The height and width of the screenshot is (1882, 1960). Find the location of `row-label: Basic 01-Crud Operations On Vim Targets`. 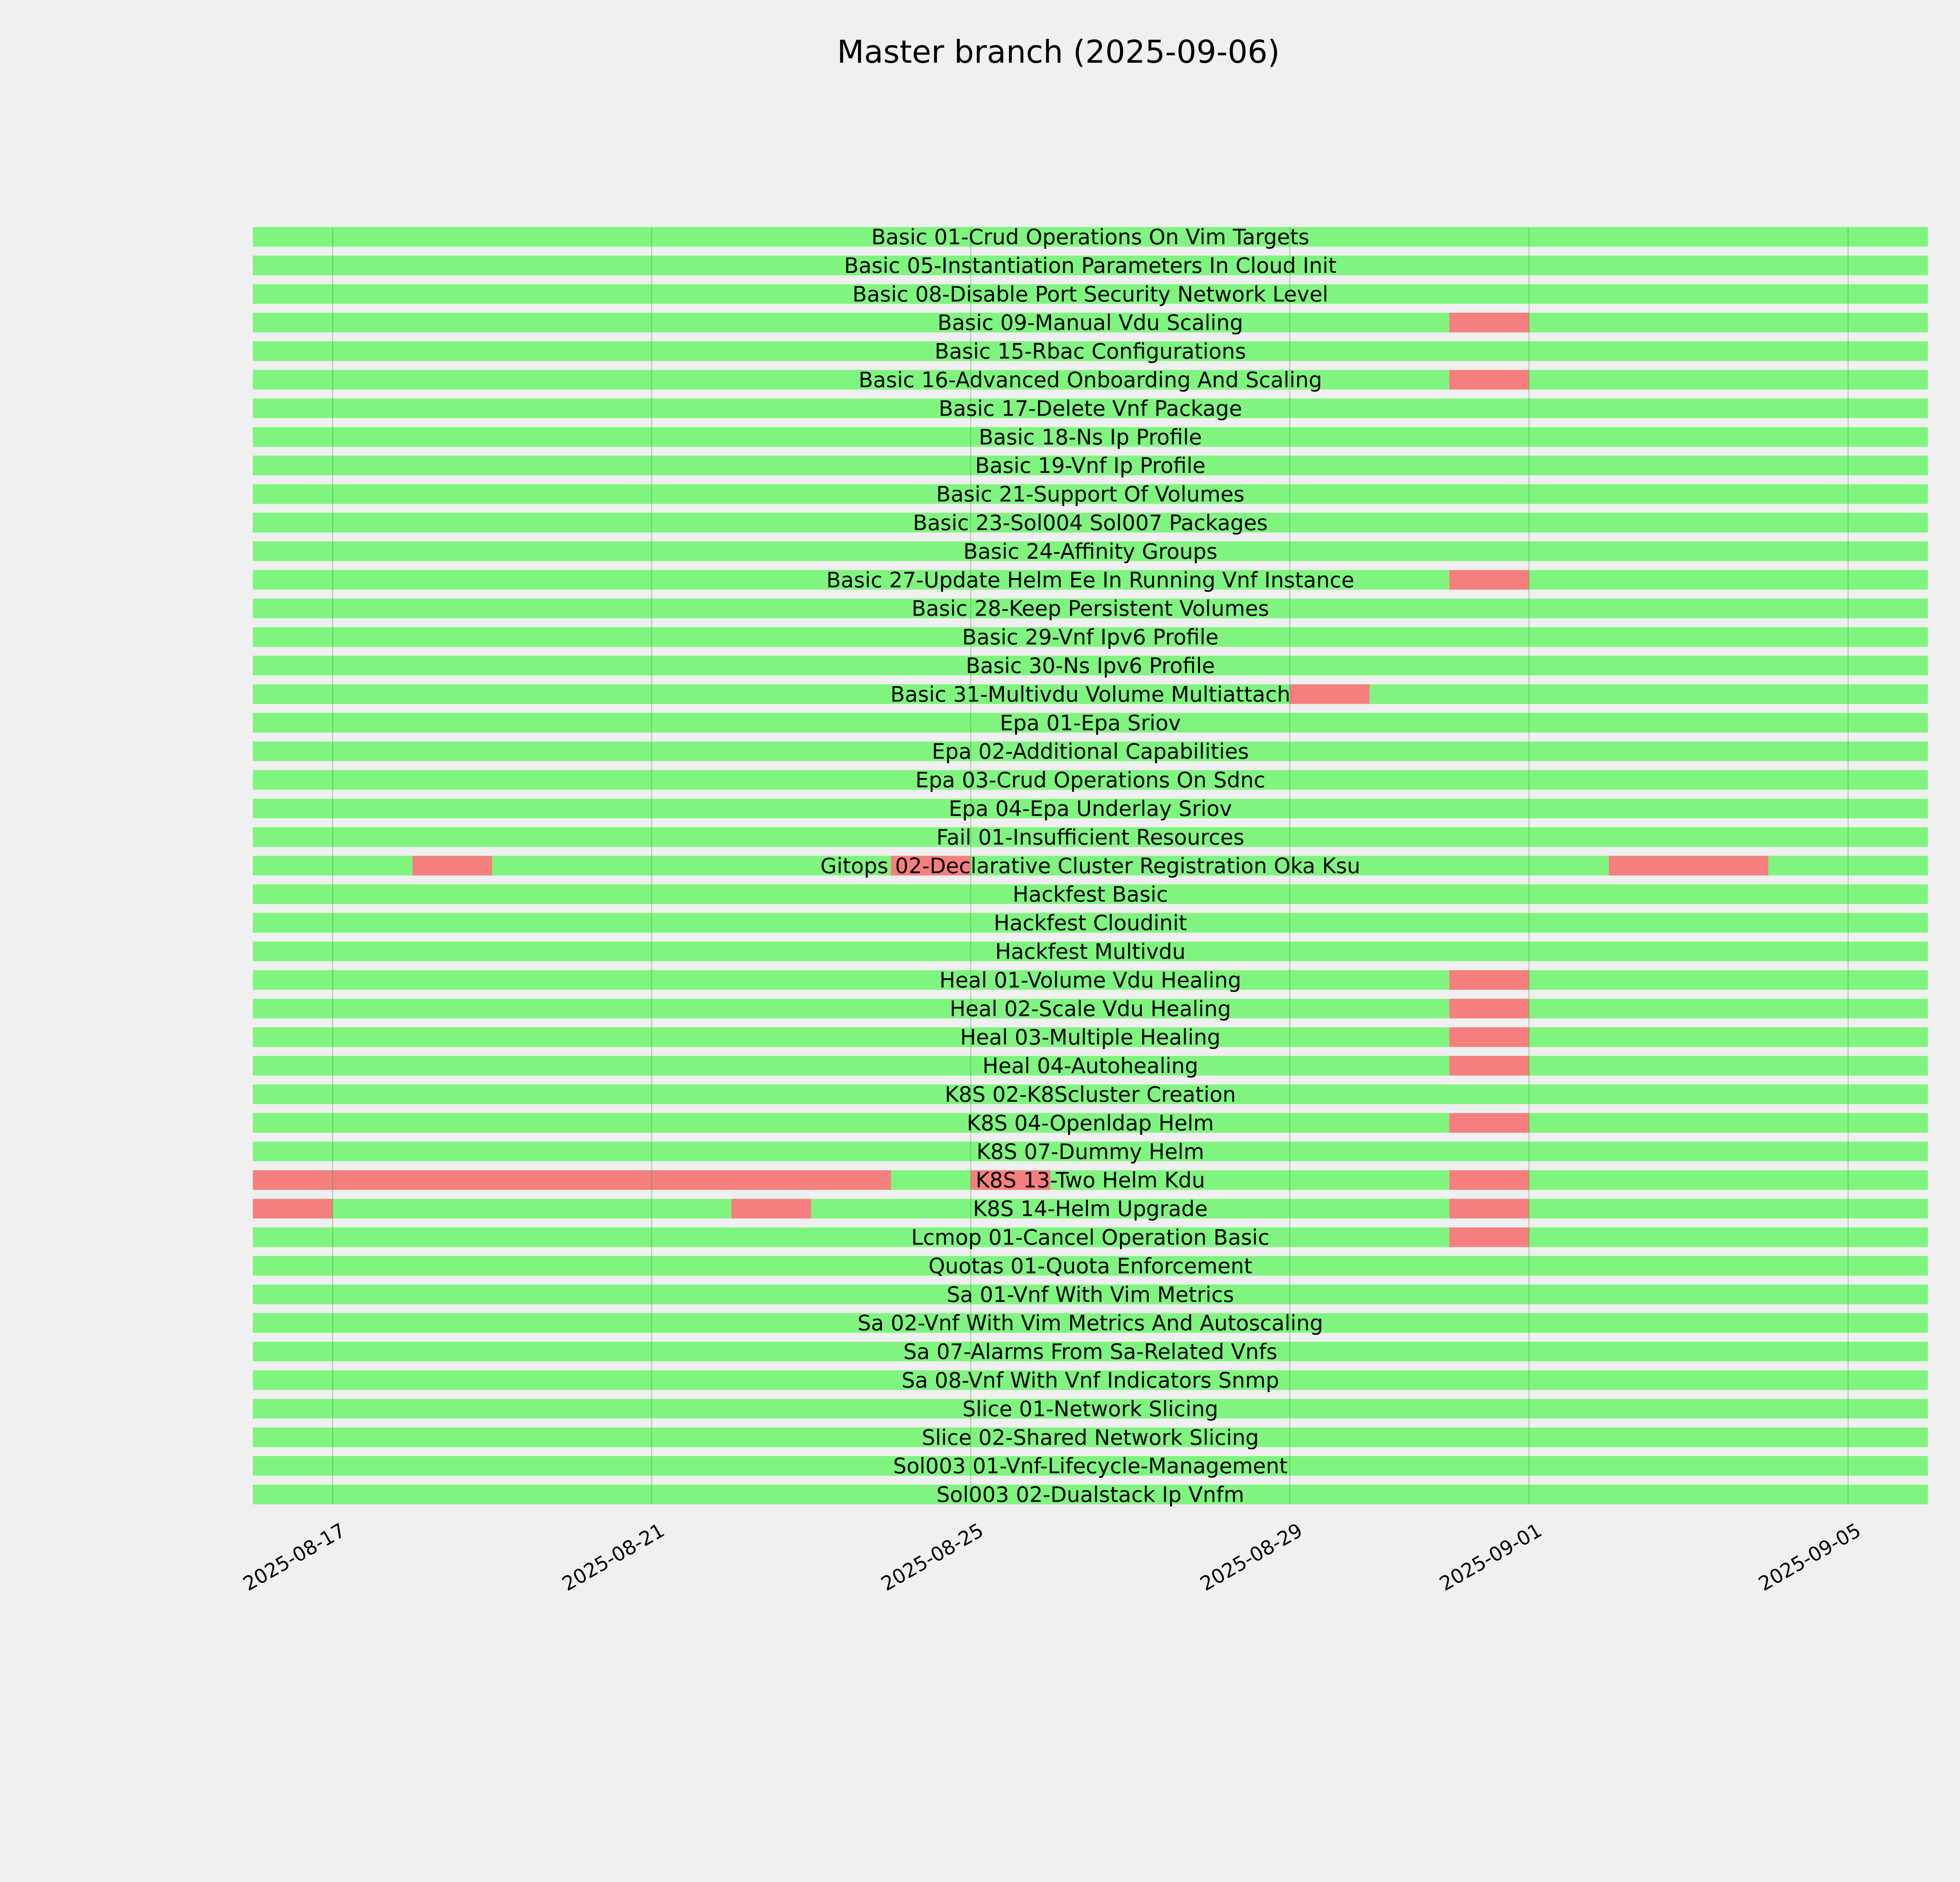

row-label: Basic 01-Crud Operations On Vim Targets is located at coordinates (1090, 237).